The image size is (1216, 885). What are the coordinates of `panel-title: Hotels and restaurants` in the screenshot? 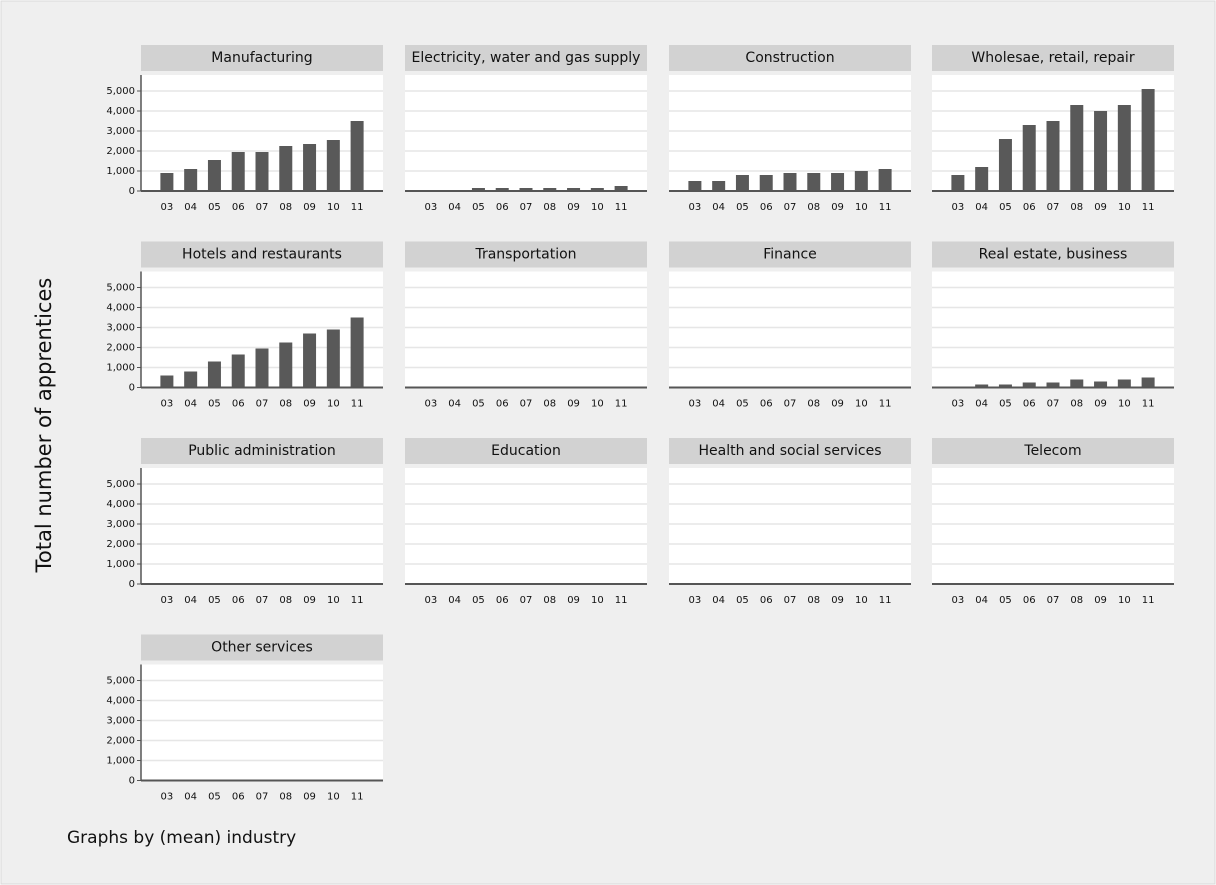 It's located at (262, 255).